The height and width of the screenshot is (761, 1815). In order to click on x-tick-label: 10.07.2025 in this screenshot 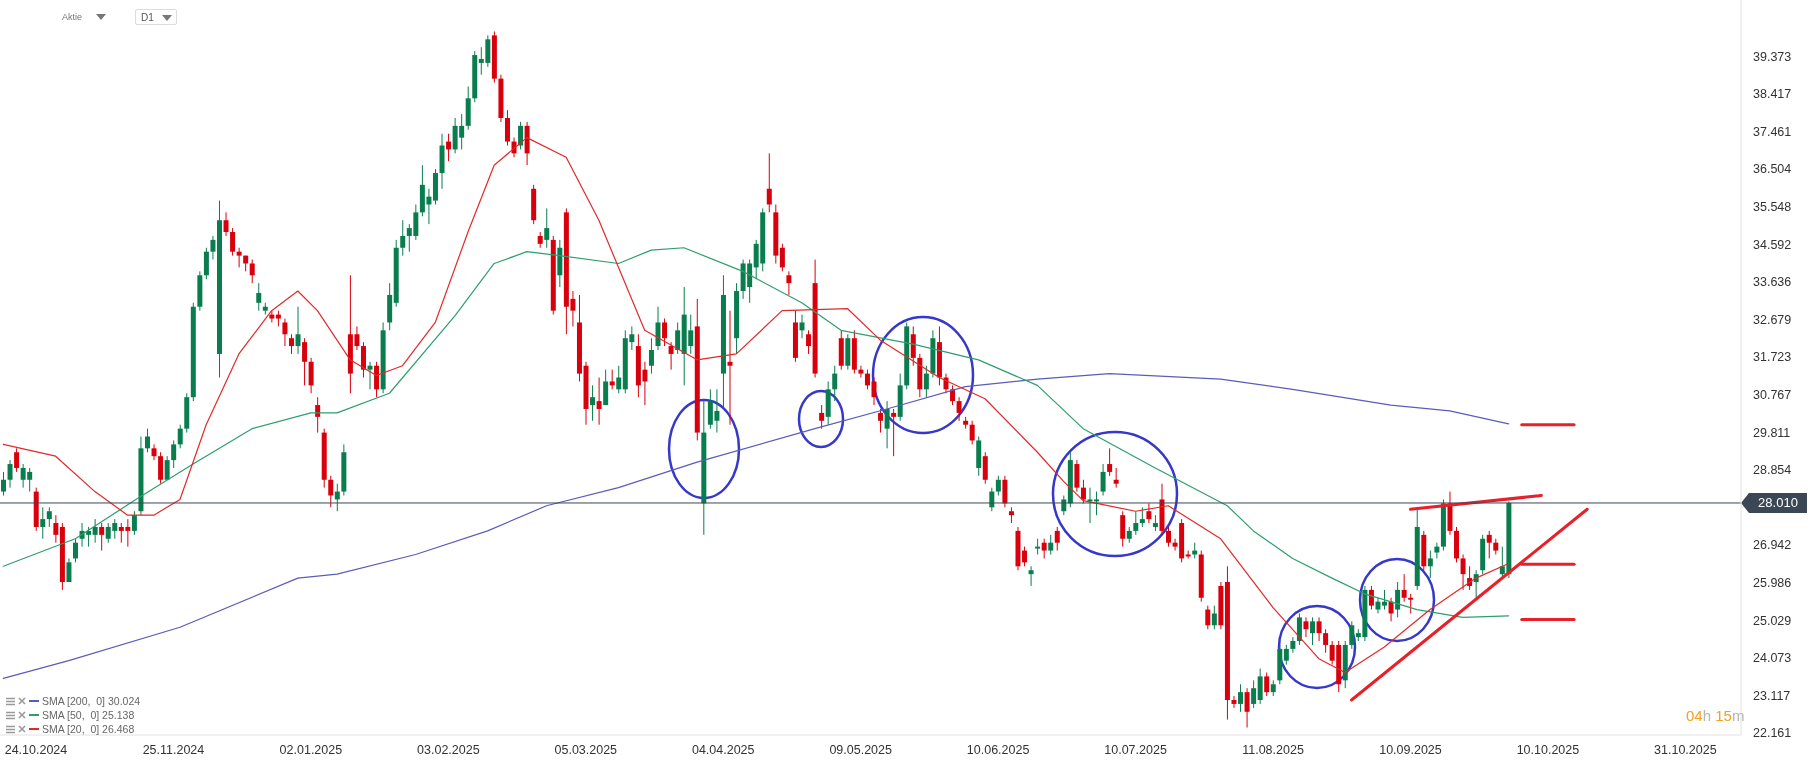, I will do `click(1135, 749)`.